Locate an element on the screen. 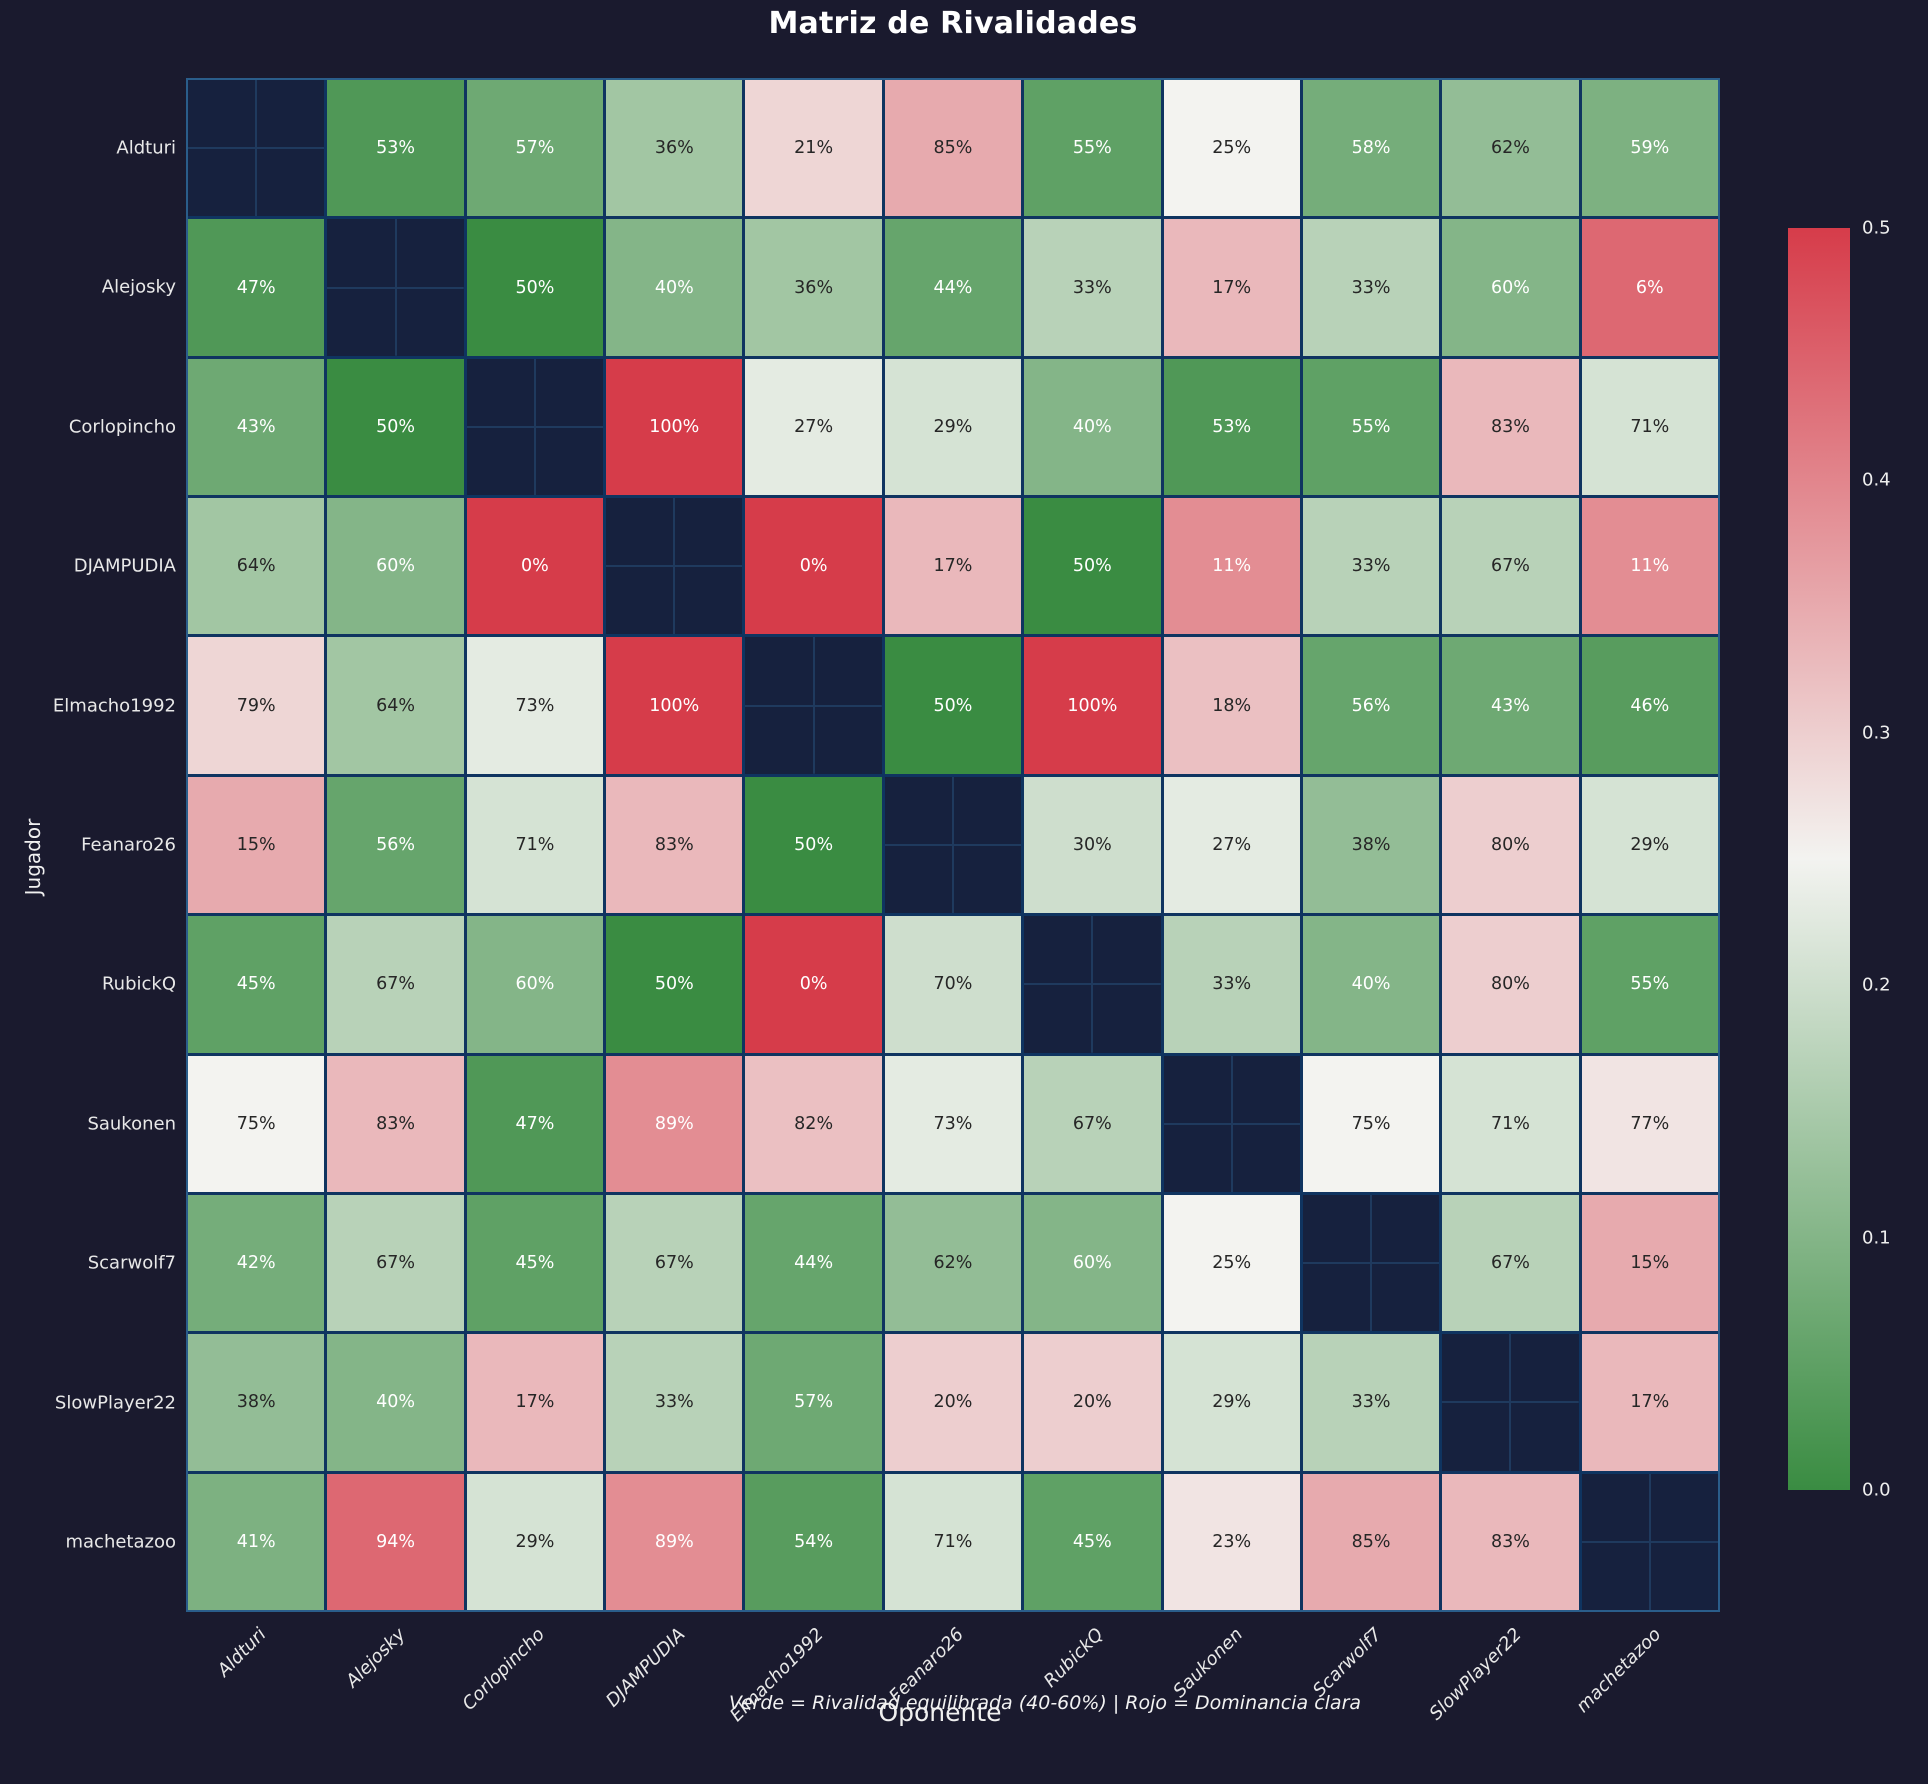 The height and width of the screenshot is (1784, 1928). heatmap-cell: 30% is located at coordinates (1092, 845).